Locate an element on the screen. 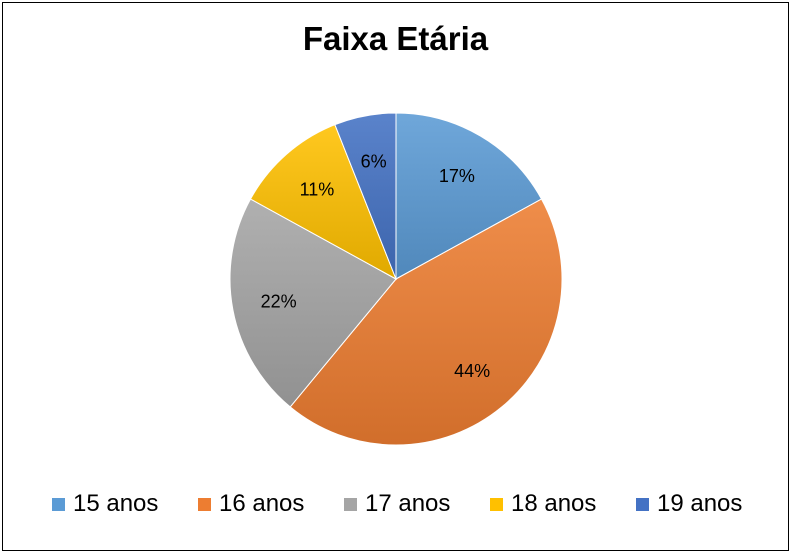 This screenshot has width=791, height=553. legend-label: 15 anos is located at coordinates (116, 503).